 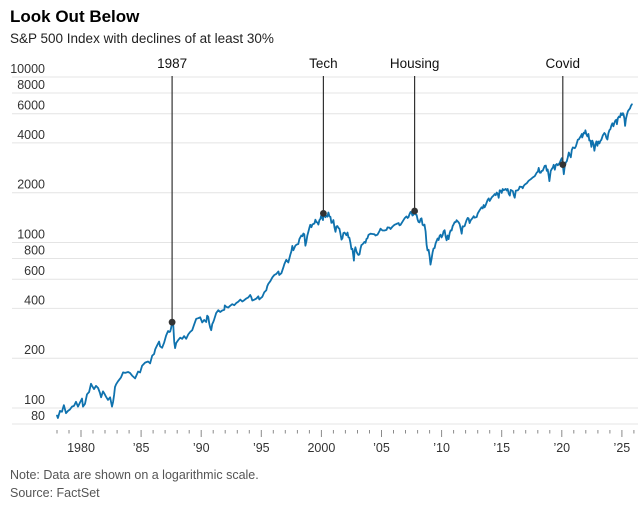 What do you see at coordinates (622, 448) in the screenshot?
I see `x-axis-label: ’25` at bounding box center [622, 448].